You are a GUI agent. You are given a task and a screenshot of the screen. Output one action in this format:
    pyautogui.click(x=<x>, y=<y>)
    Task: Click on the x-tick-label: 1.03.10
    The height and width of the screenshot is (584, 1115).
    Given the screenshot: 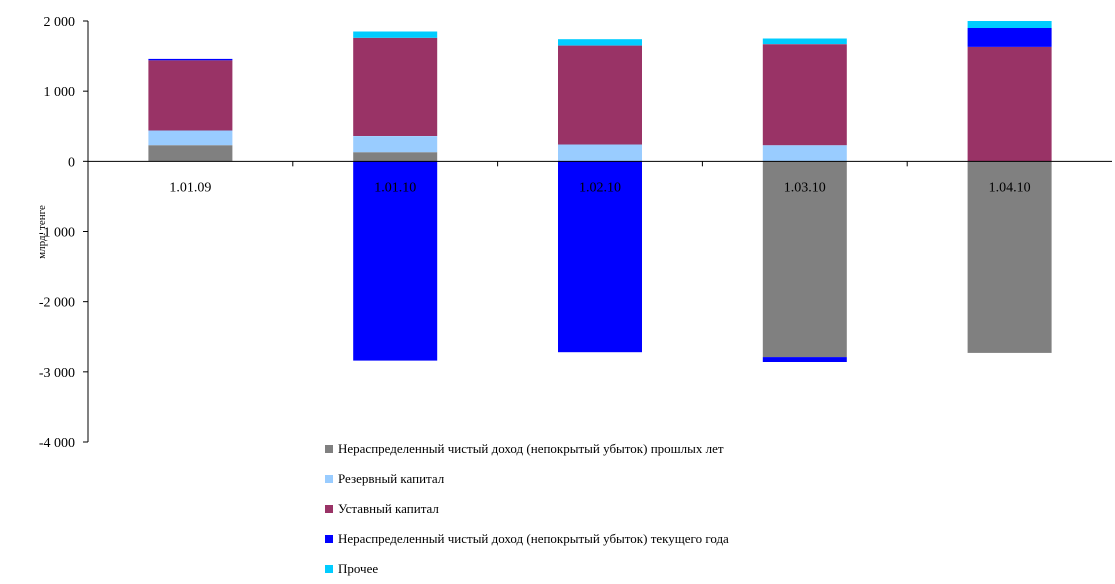 What is the action you would take?
    pyautogui.click(x=805, y=187)
    